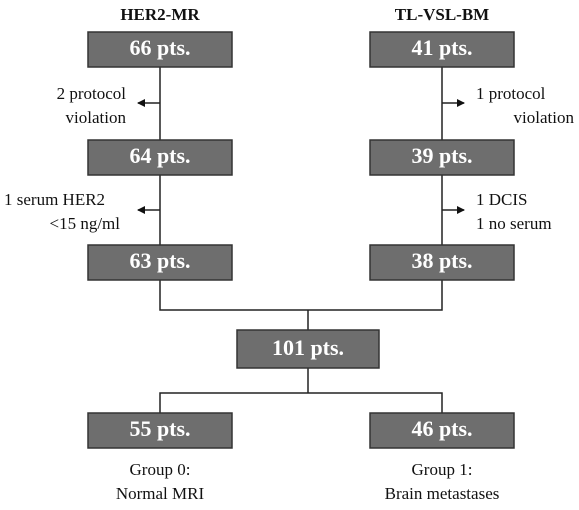 The height and width of the screenshot is (510, 579). I want to click on node-label: 64 pts., so click(159, 155).